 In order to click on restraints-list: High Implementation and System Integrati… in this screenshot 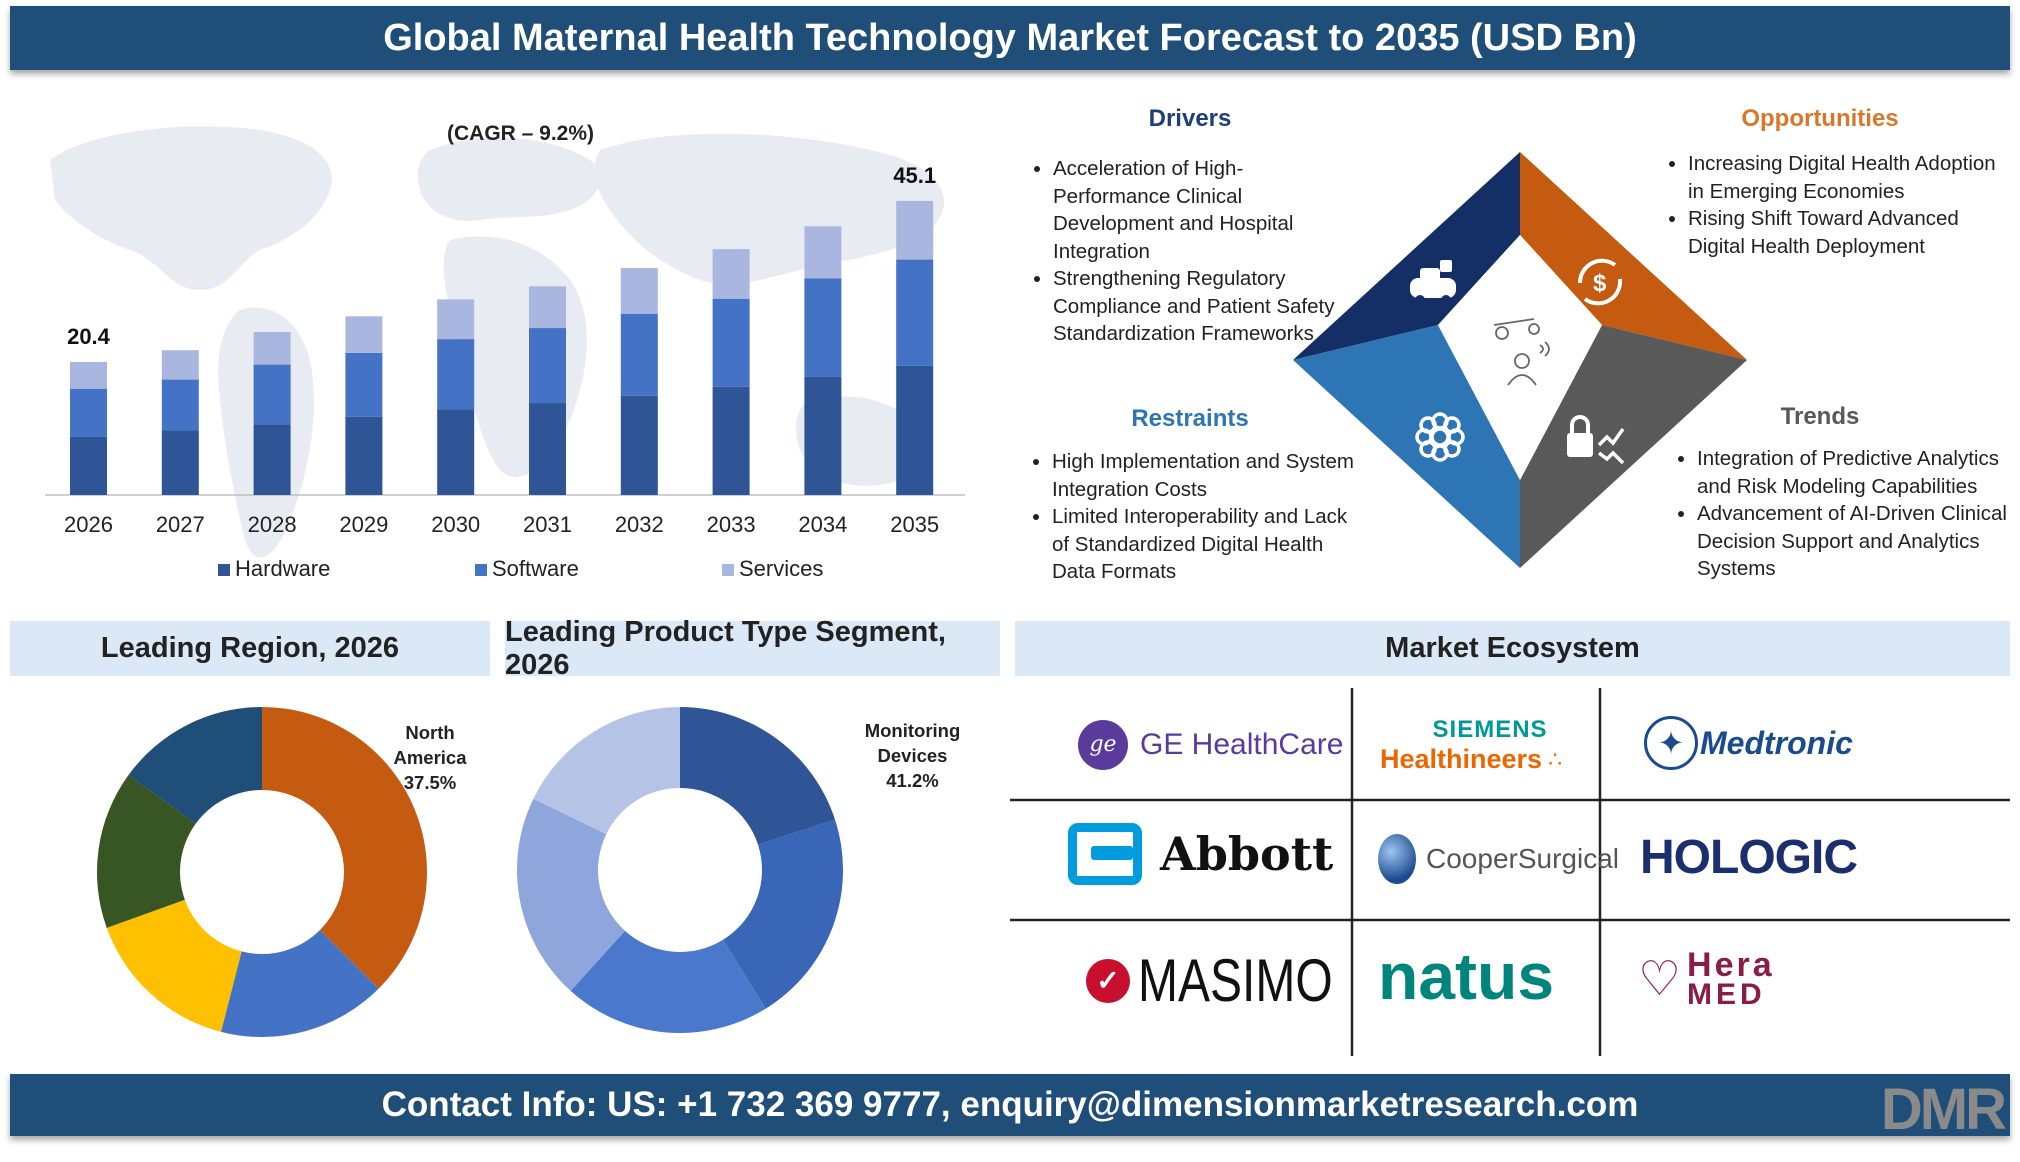, I will do `click(1193, 517)`.